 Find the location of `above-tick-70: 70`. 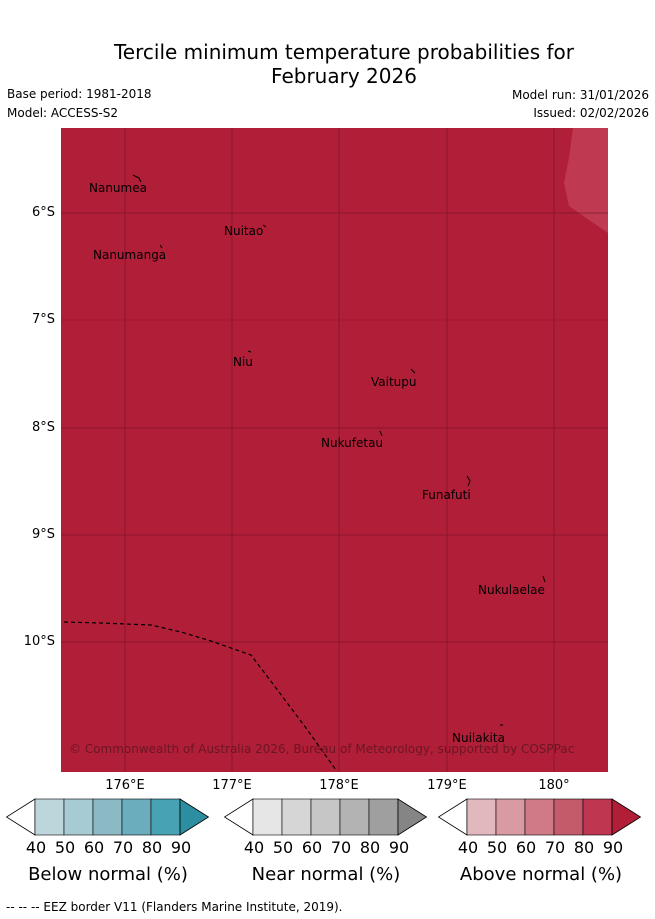

above-tick-70: 70 is located at coordinates (555, 847).